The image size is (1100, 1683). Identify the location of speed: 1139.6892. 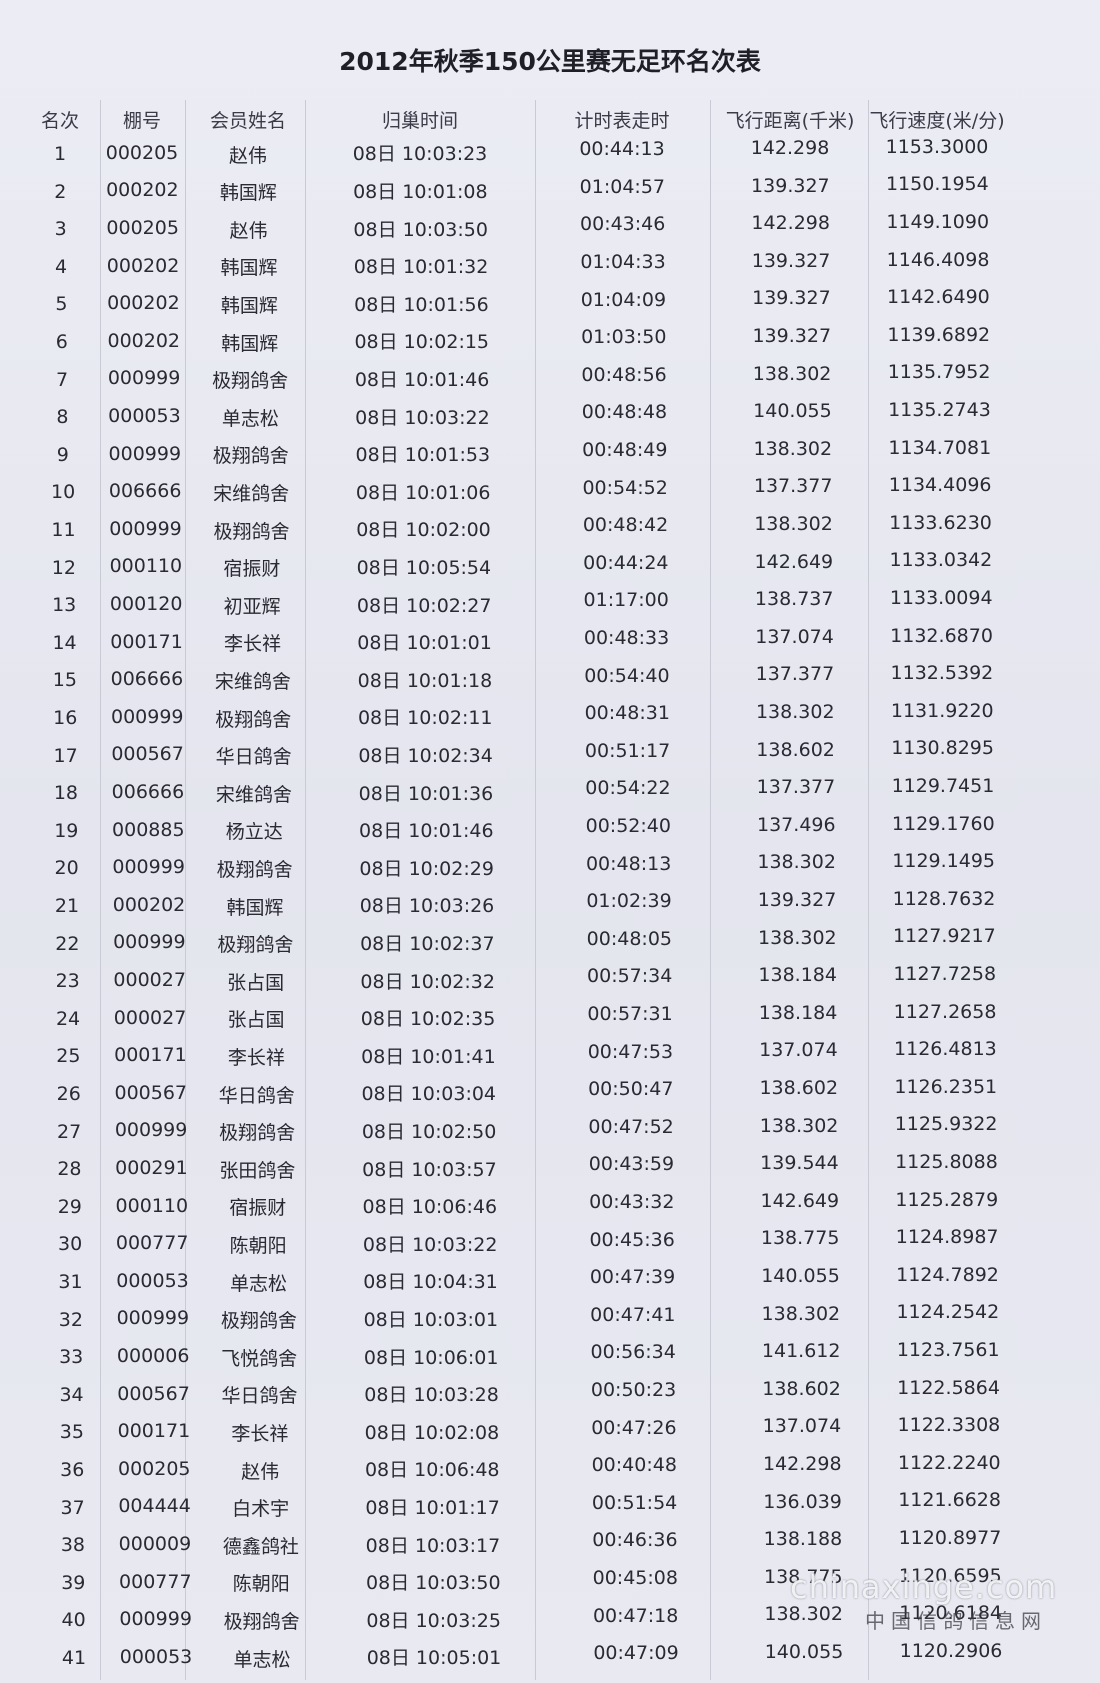
(939, 334).